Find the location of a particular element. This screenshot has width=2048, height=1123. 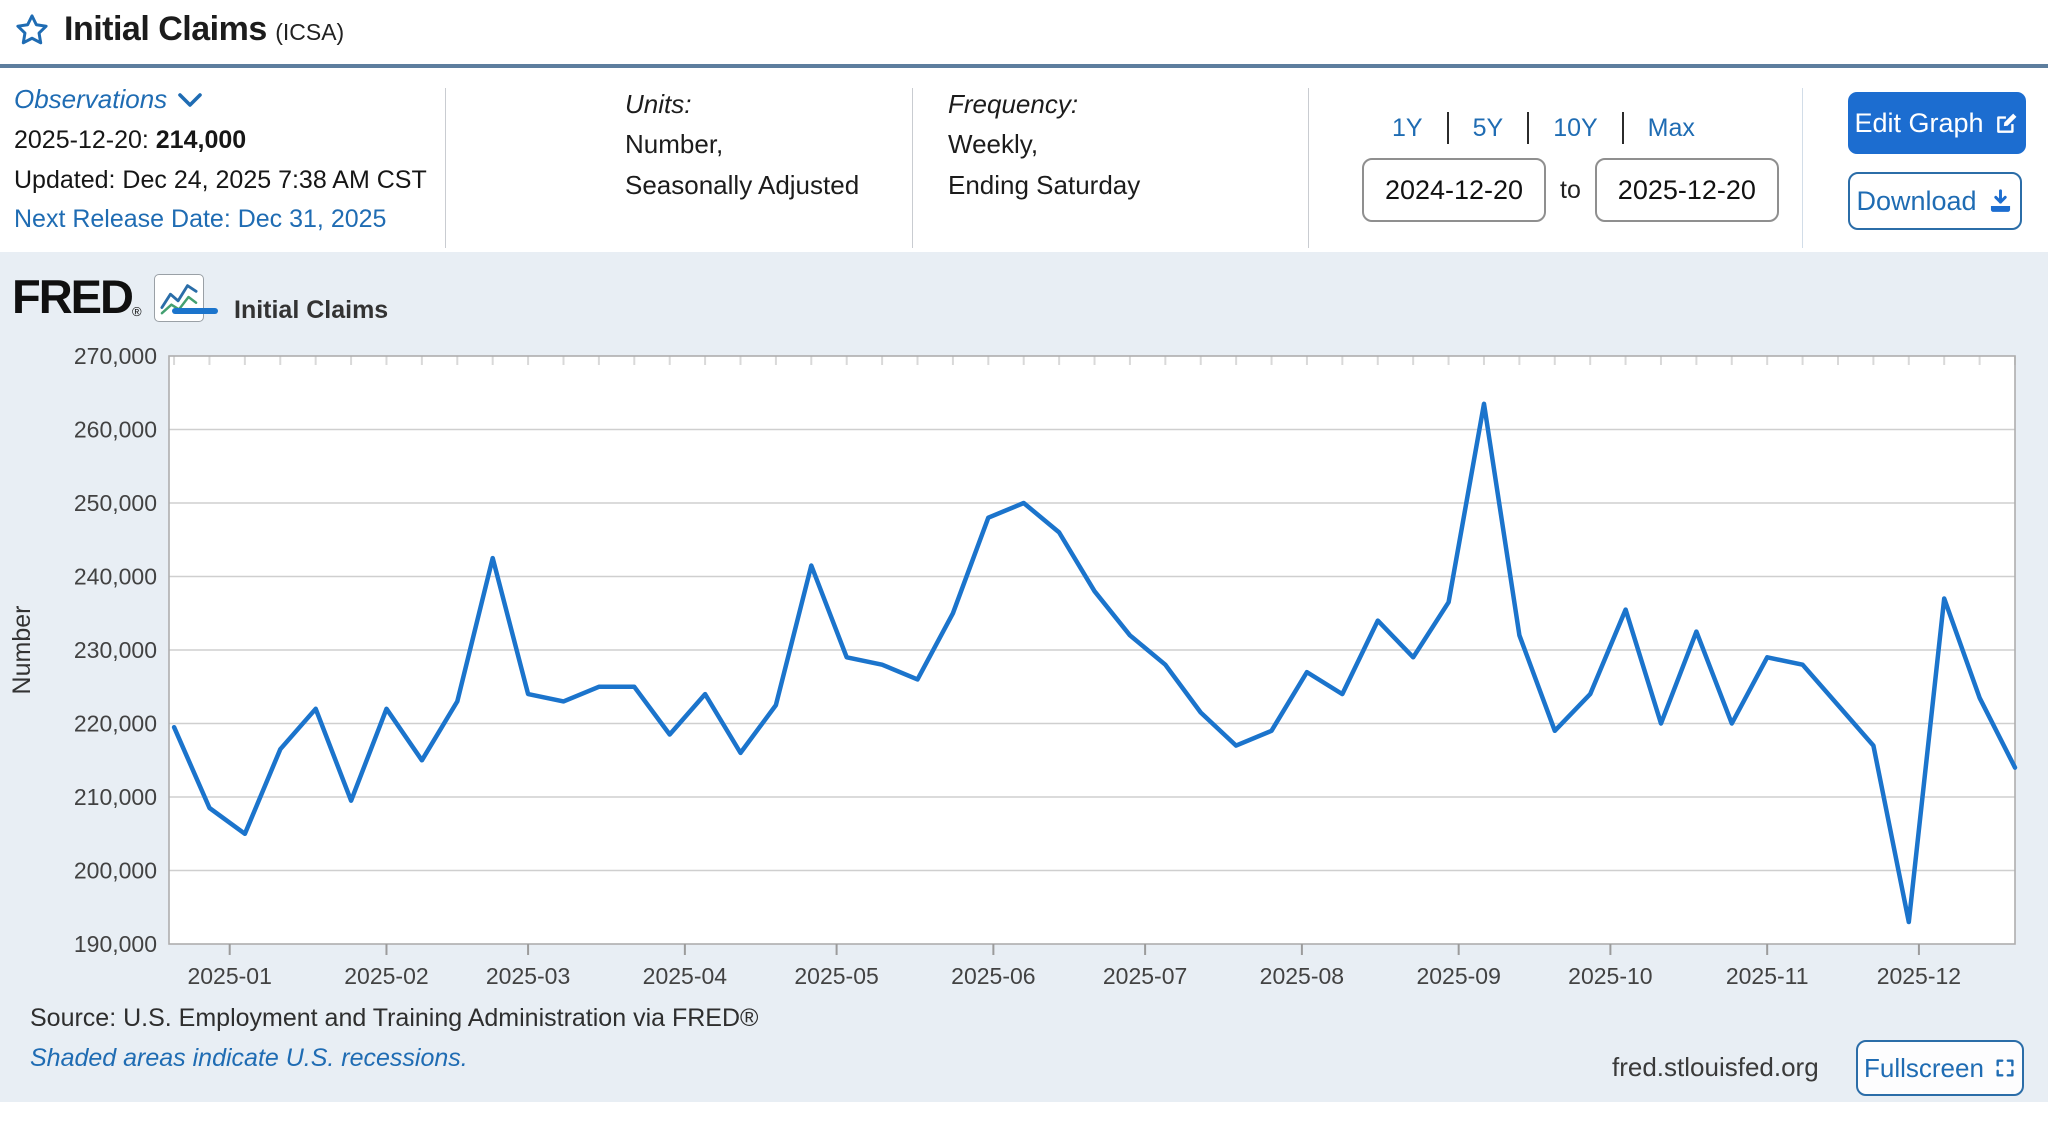

range-selector: 1Y 5Y 10Y Max is located at coordinates (1543, 128).